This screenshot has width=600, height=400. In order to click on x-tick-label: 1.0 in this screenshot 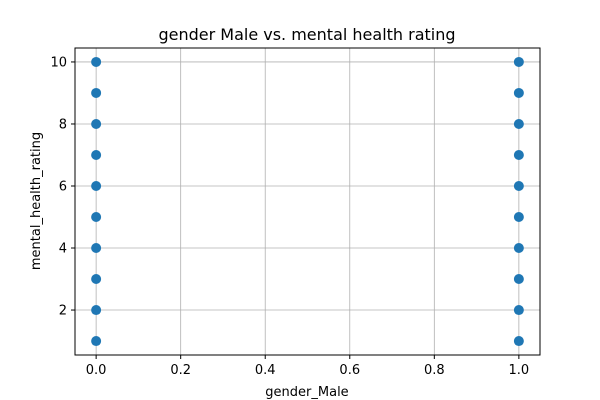, I will do `click(519, 370)`.